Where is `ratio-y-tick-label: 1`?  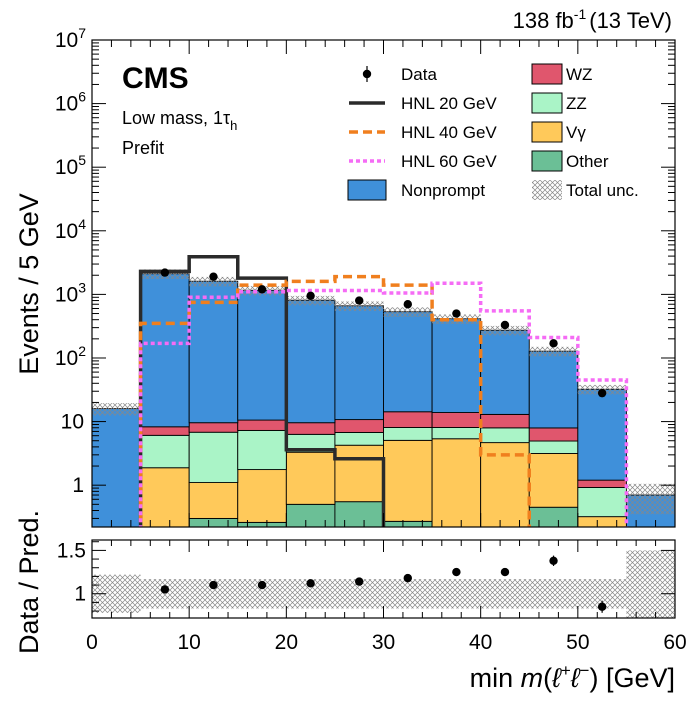 ratio-y-tick-label: 1 is located at coordinates (80, 594).